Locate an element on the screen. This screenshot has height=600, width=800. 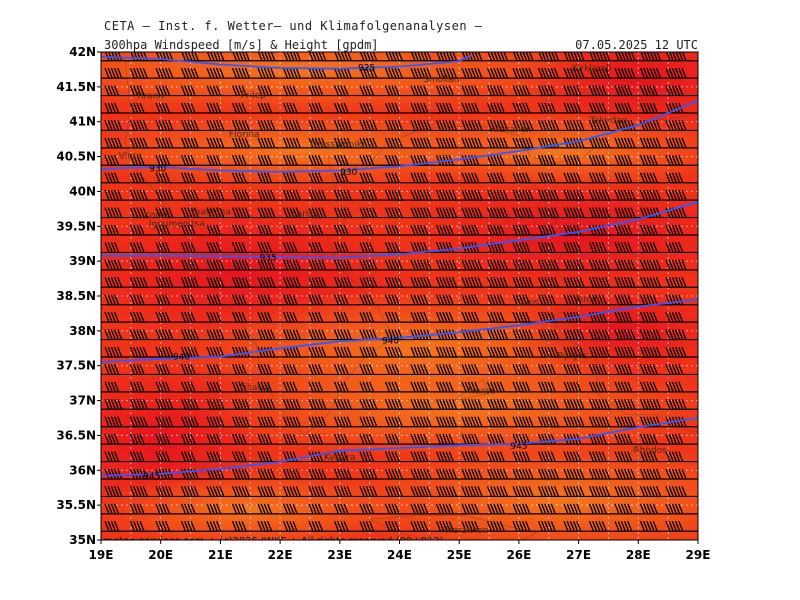
lat-tick-label: 35N is located at coordinates (82, 540).